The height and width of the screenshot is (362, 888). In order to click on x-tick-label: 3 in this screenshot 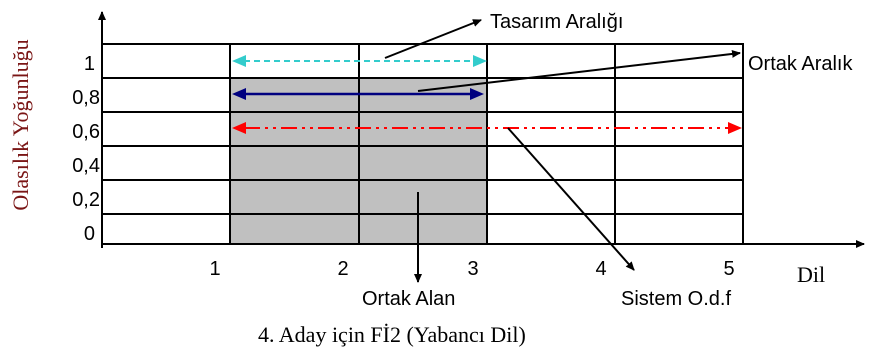, I will do `click(472, 269)`.